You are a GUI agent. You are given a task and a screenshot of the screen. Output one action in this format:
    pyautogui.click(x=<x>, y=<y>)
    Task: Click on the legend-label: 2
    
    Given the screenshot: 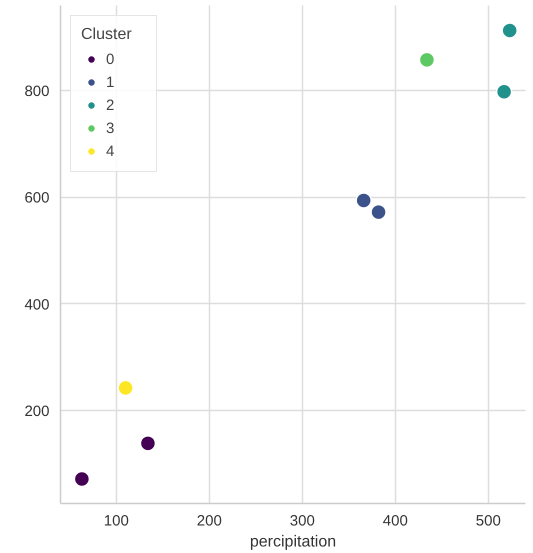 What is the action you would take?
    pyautogui.click(x=111, y=105)
    